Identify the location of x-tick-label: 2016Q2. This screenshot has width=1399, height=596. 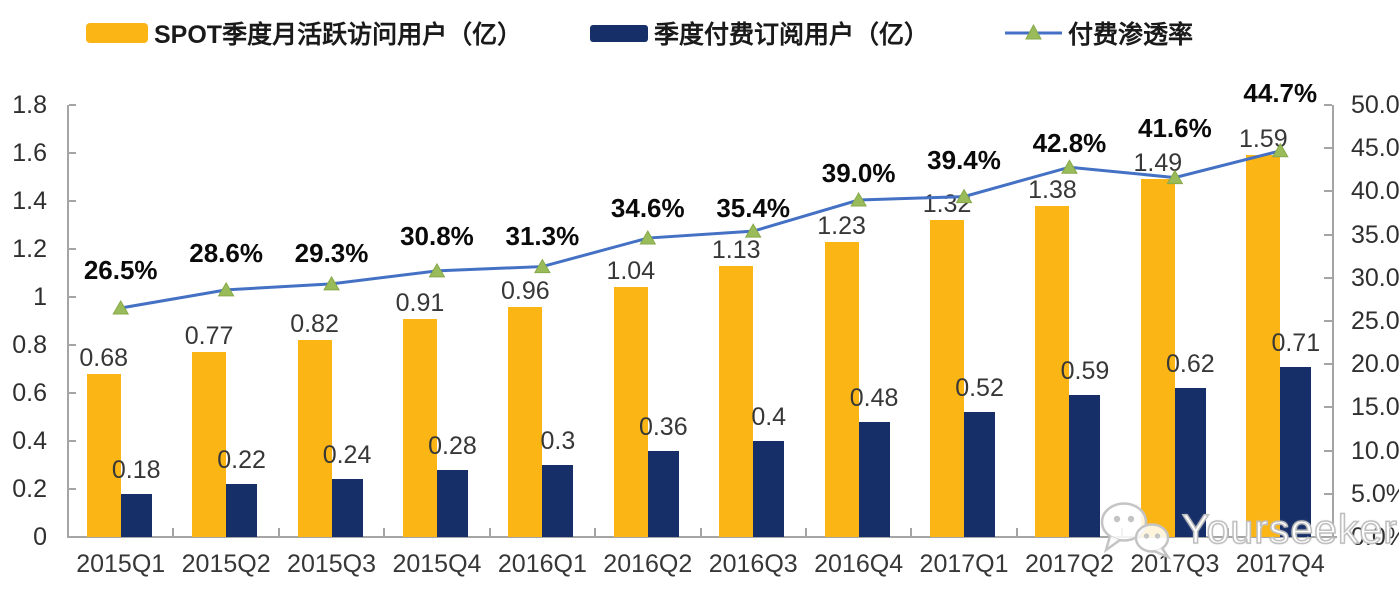
(648, 564).